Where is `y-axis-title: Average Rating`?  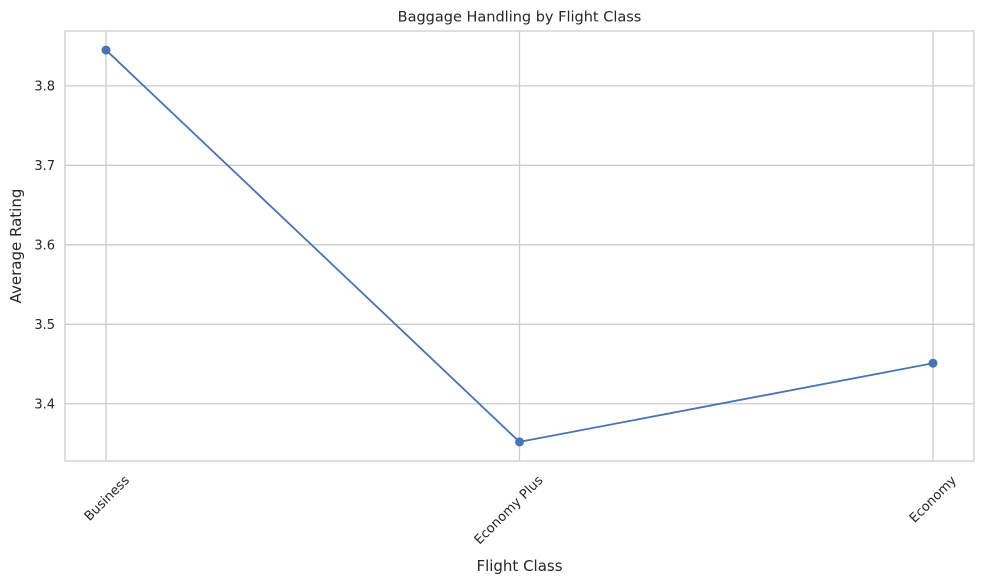
y-axis-title: Average Rating is located at coordinates (16, 246).